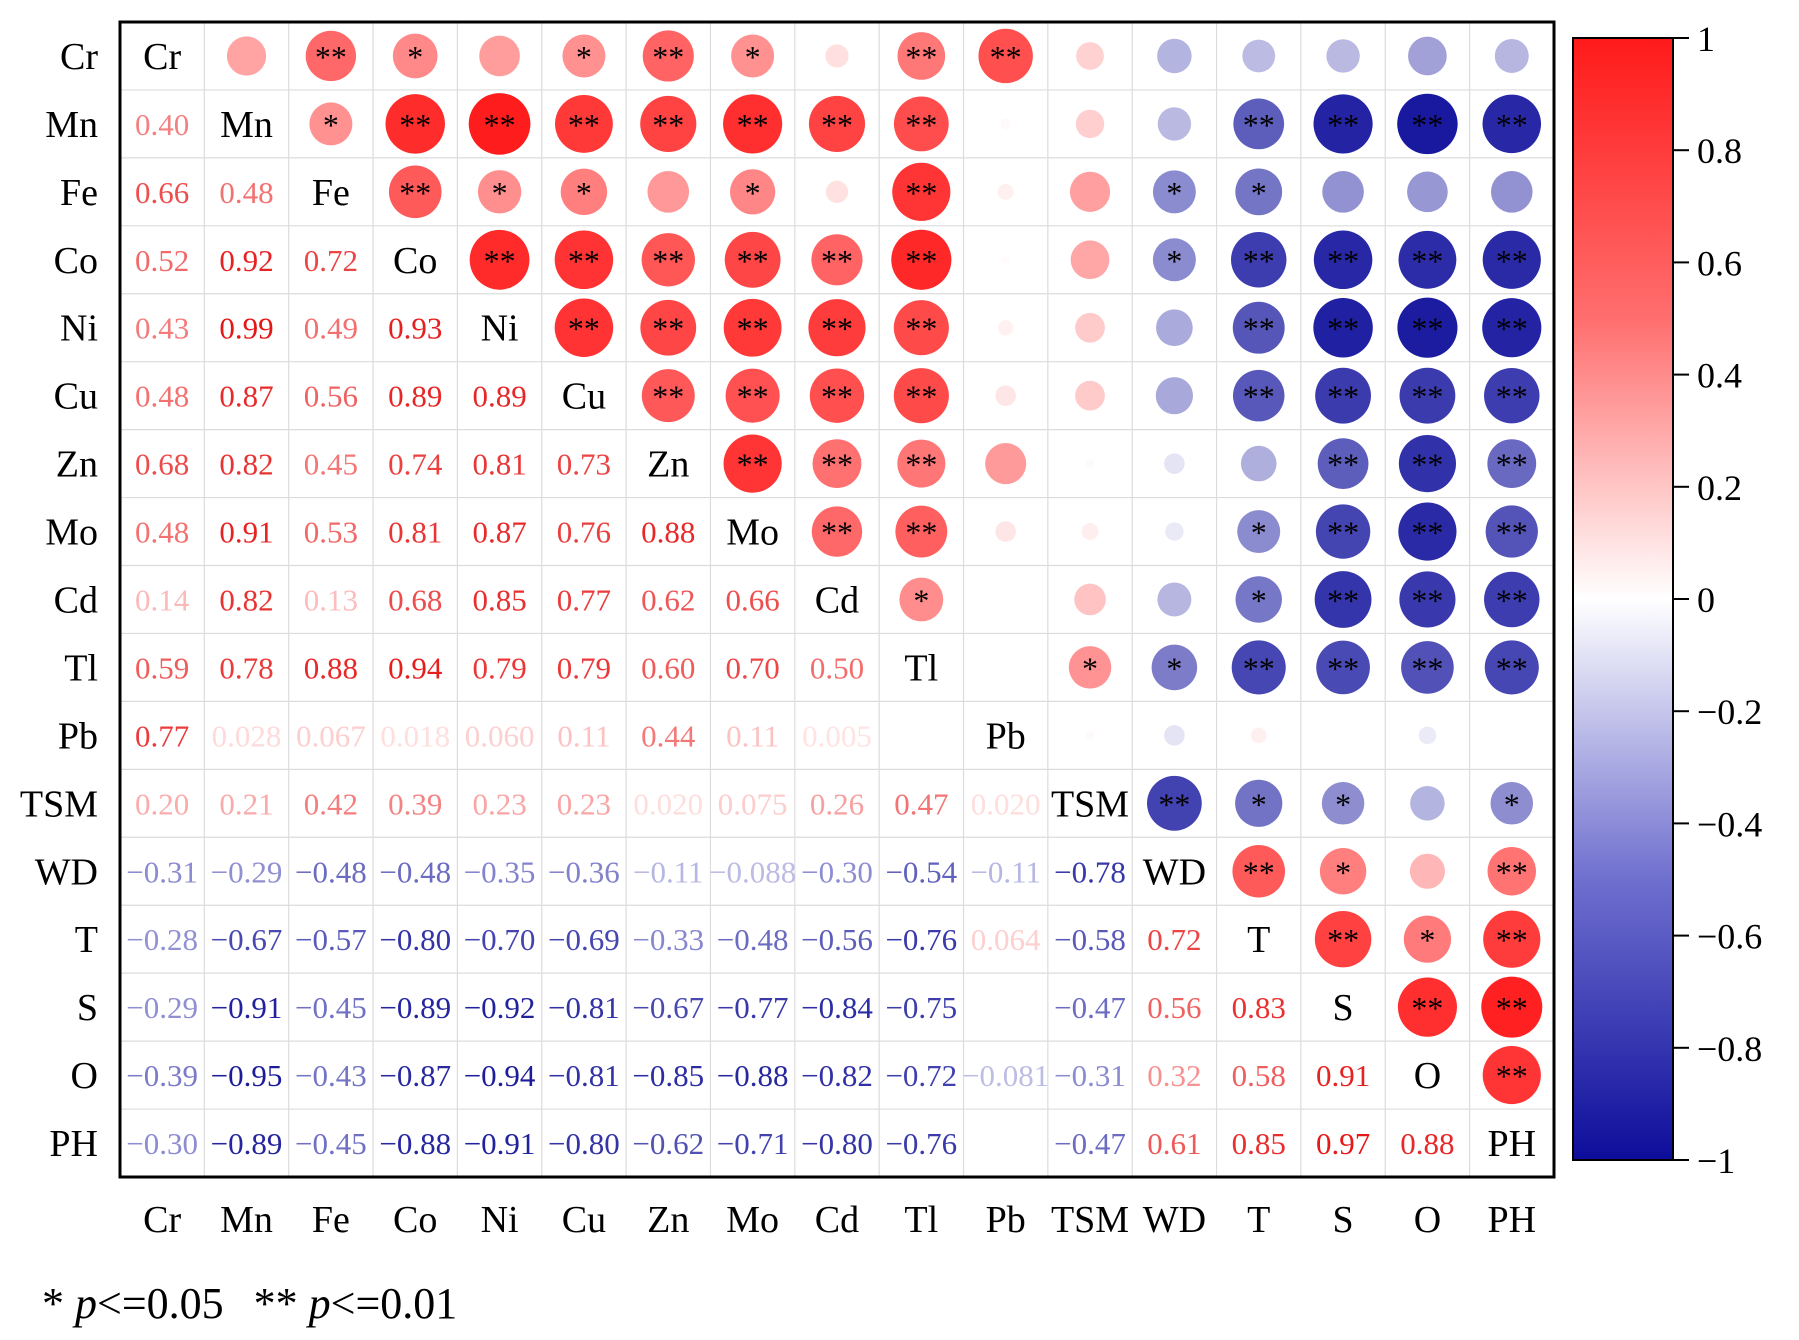 The image size is (1799, 1340). I want to click on corr-circle-Mn-PH, so click(1512, 124).